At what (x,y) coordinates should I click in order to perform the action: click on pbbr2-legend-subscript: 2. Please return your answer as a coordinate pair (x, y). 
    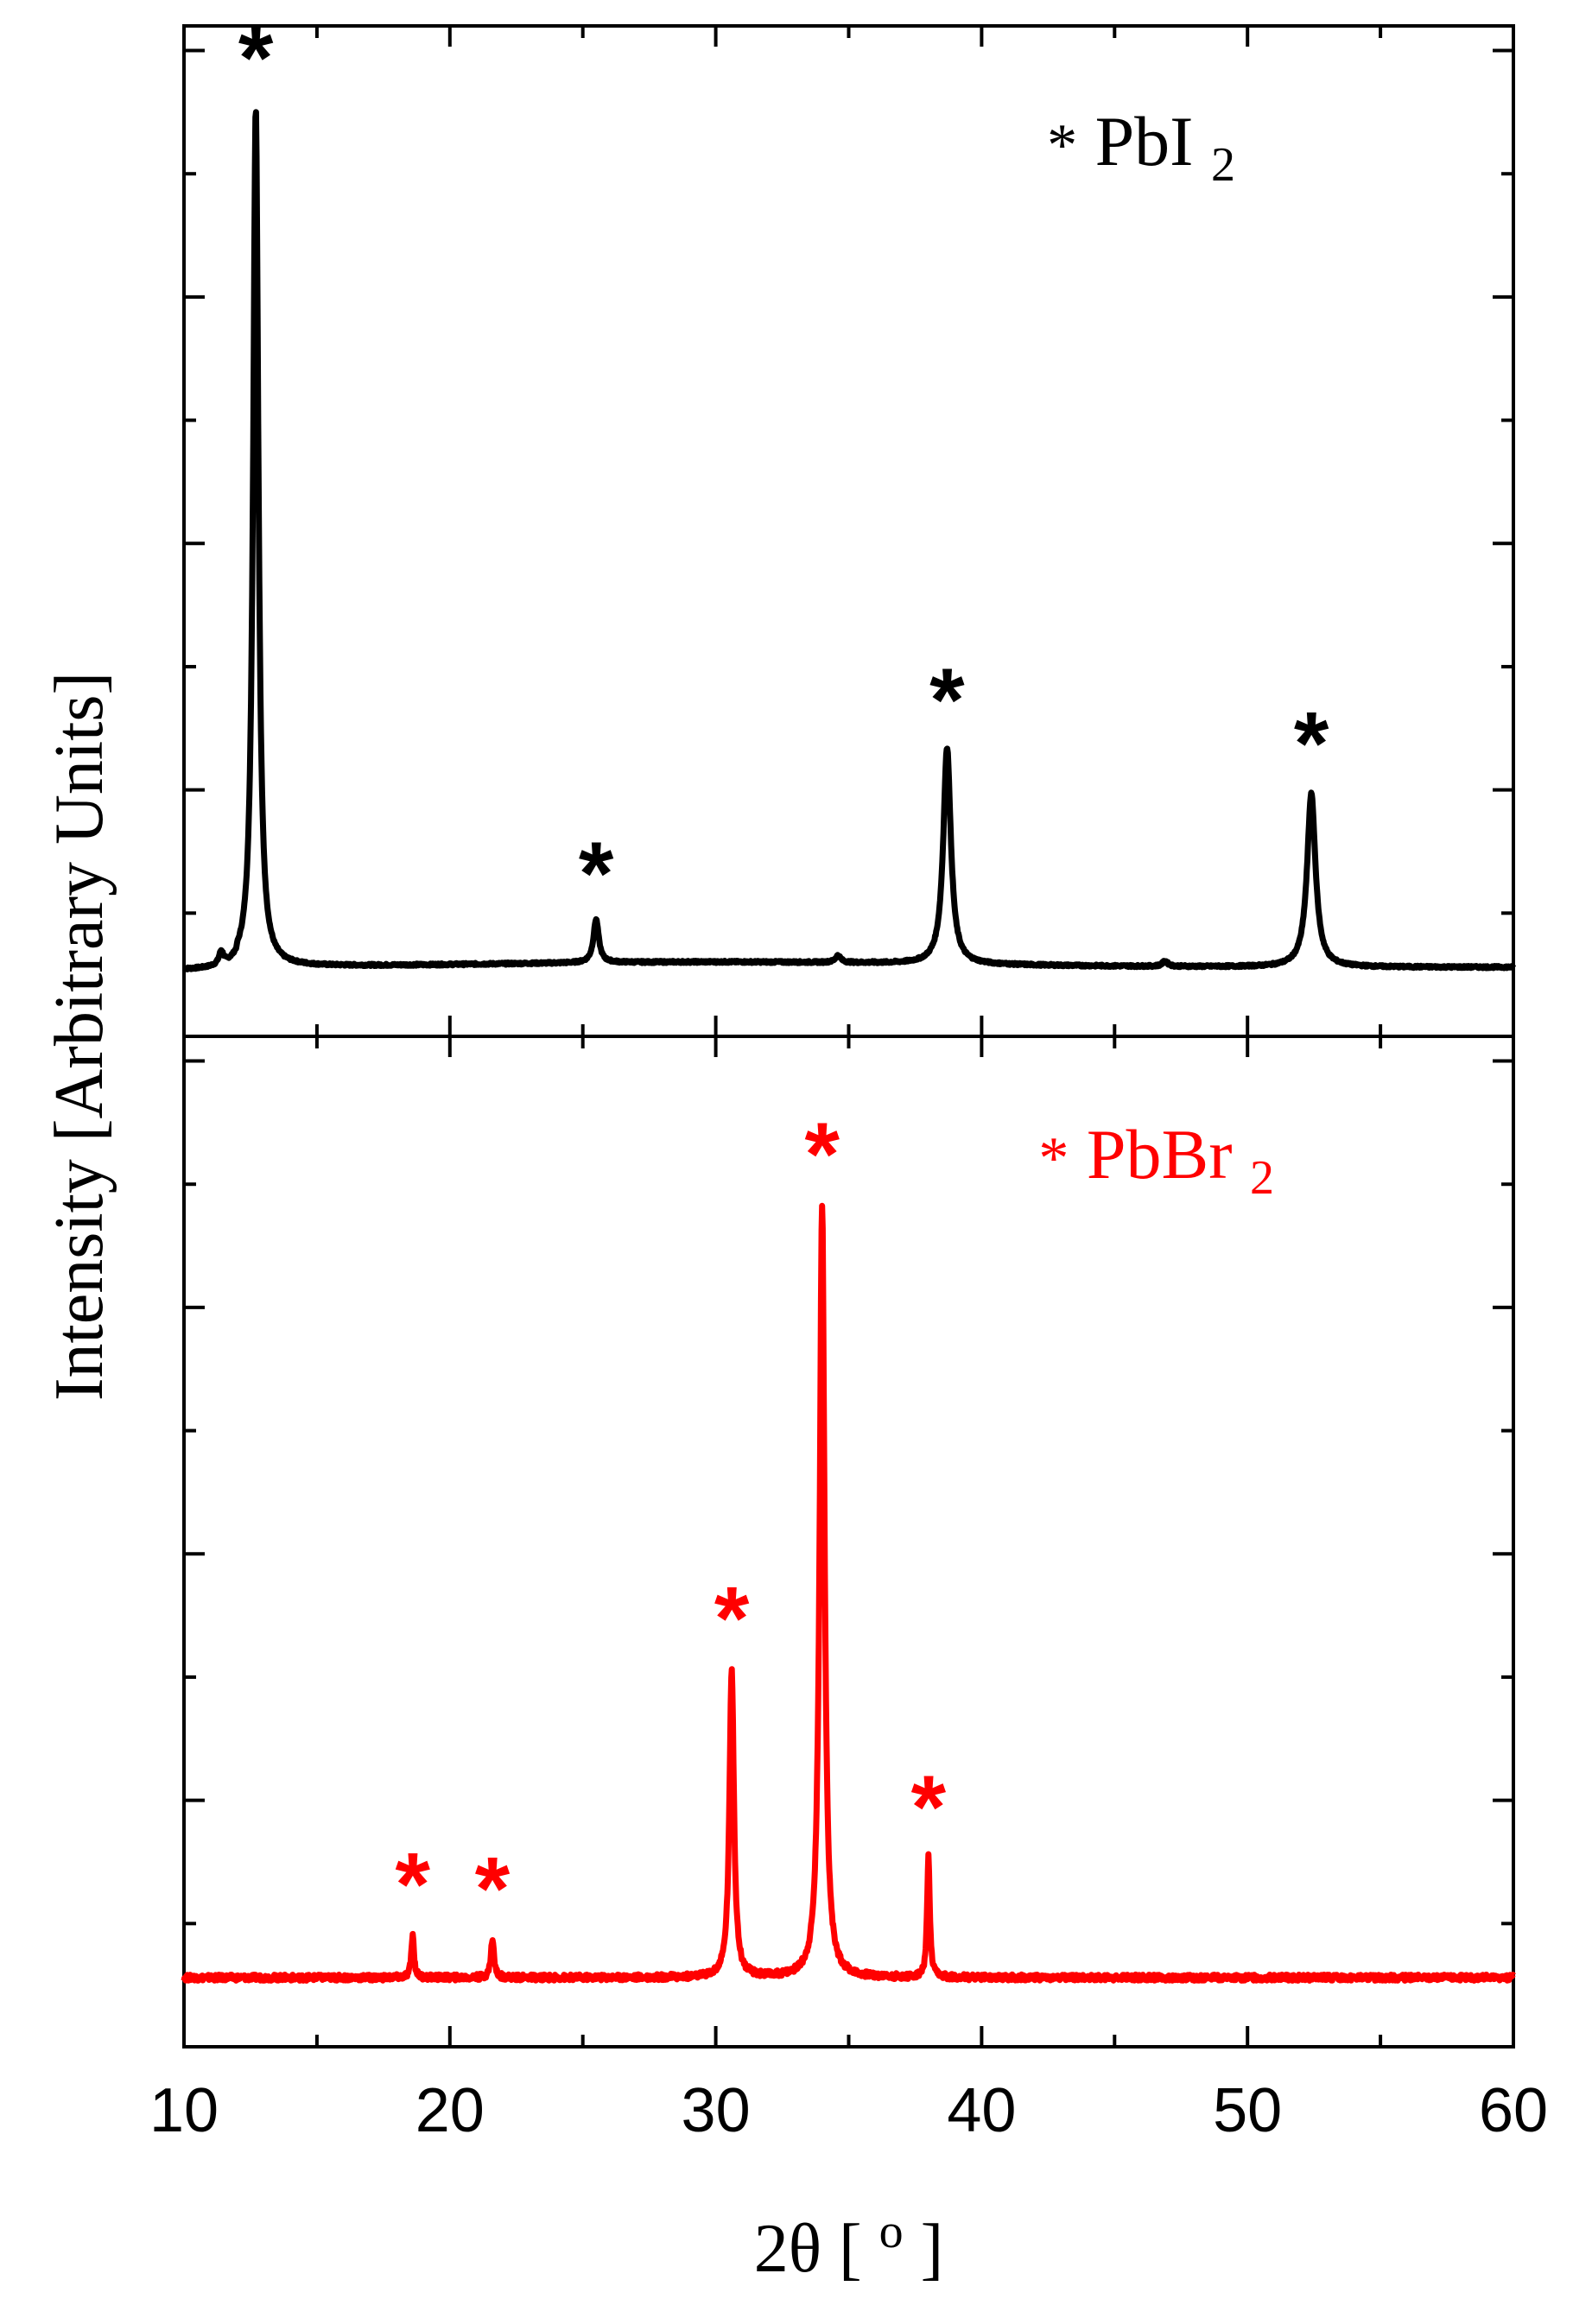
    Looking at the image, I should click on (1262, 1178).